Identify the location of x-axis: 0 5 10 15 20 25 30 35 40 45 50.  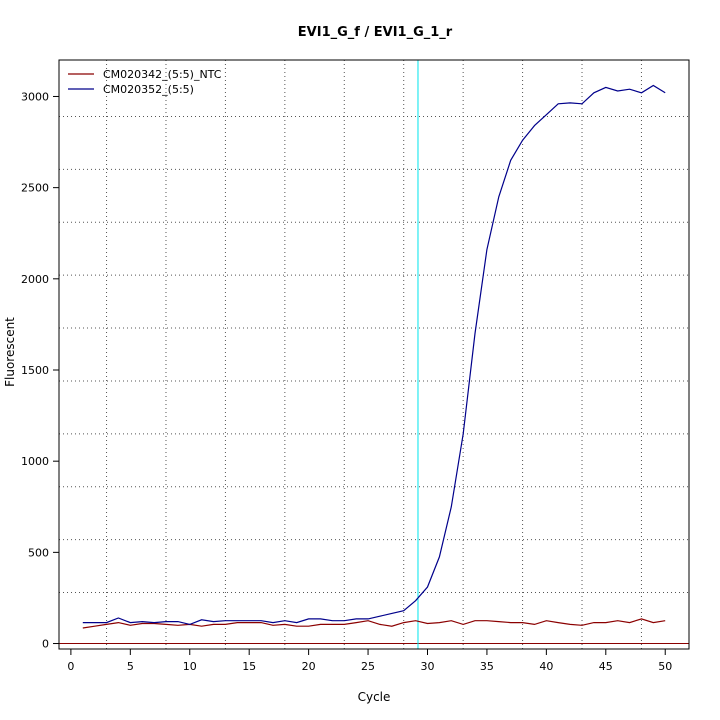
(369, 661).